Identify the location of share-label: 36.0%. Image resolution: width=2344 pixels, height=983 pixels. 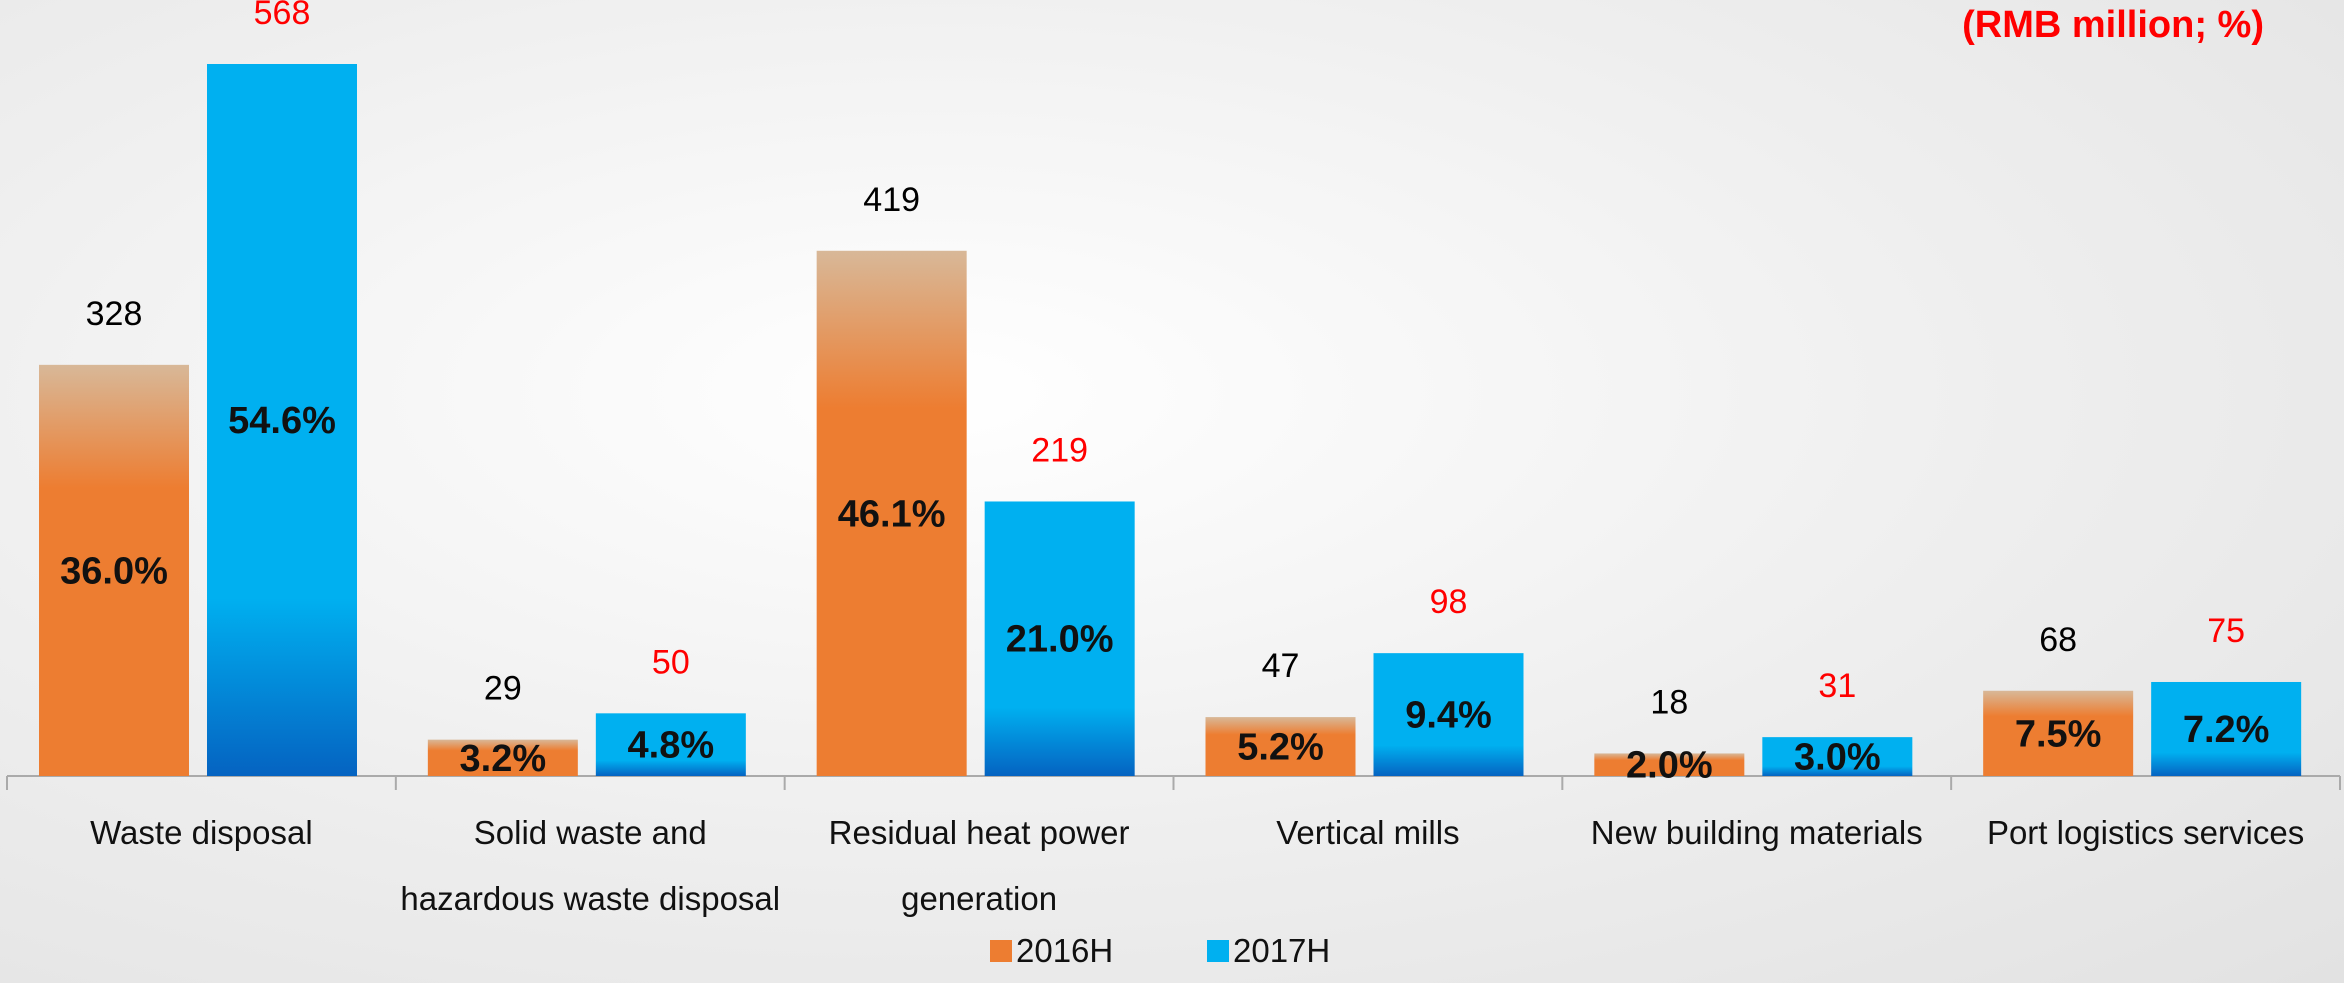
(114, 571).